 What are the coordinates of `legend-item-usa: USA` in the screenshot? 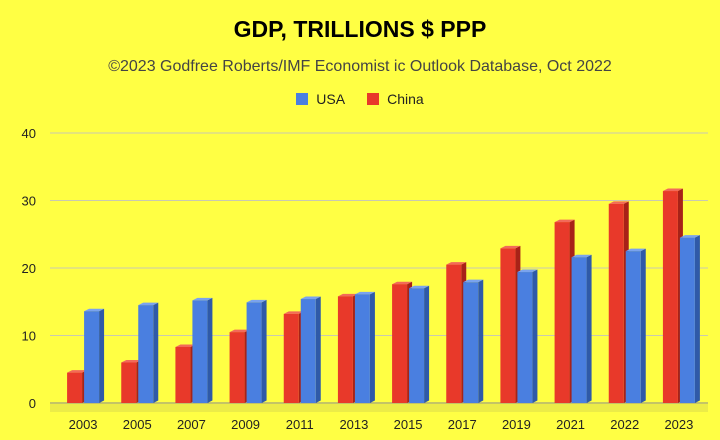 It's located at (320, 99).